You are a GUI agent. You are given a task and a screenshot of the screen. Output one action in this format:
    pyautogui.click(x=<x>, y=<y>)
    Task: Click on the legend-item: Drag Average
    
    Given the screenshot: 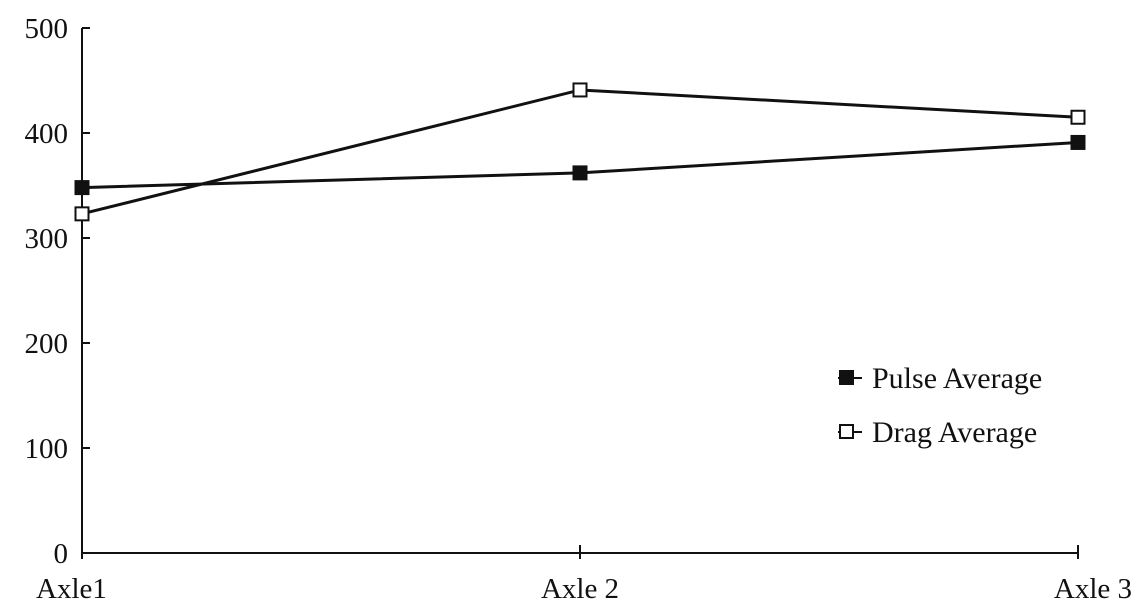 What is the action you would take?
    pyautogui.click(x=937, y=432)
    